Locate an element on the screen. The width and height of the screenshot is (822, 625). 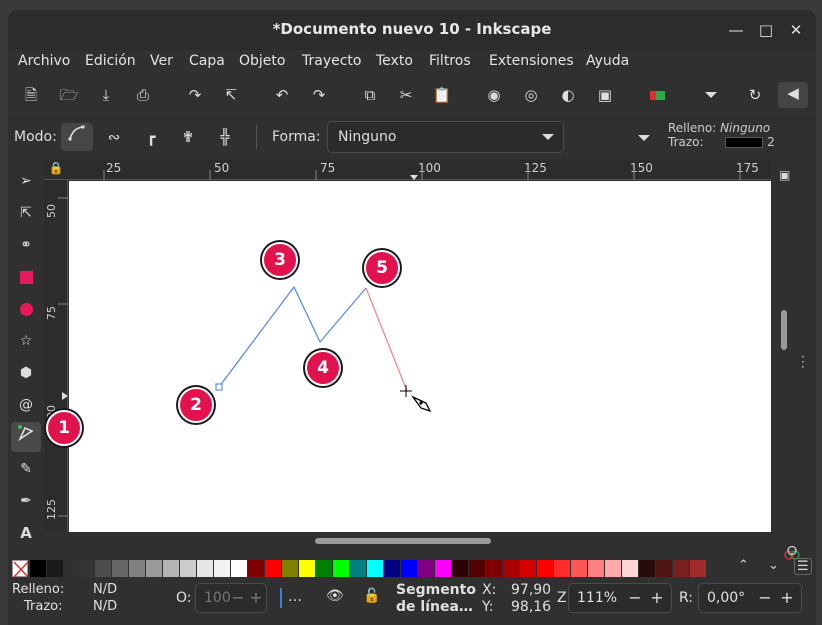
new-document-icon: 🗎 is located at coordinates (31, 95).